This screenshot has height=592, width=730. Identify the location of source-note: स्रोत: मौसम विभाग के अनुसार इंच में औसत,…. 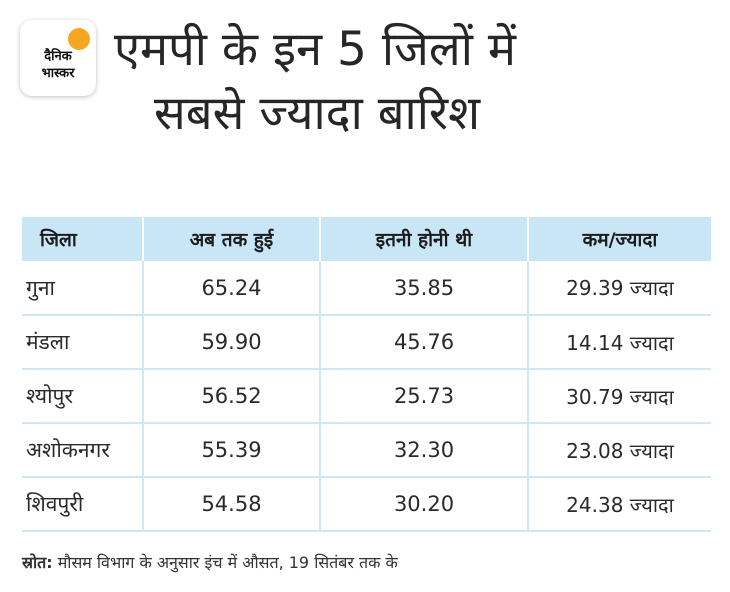
(367, 562).